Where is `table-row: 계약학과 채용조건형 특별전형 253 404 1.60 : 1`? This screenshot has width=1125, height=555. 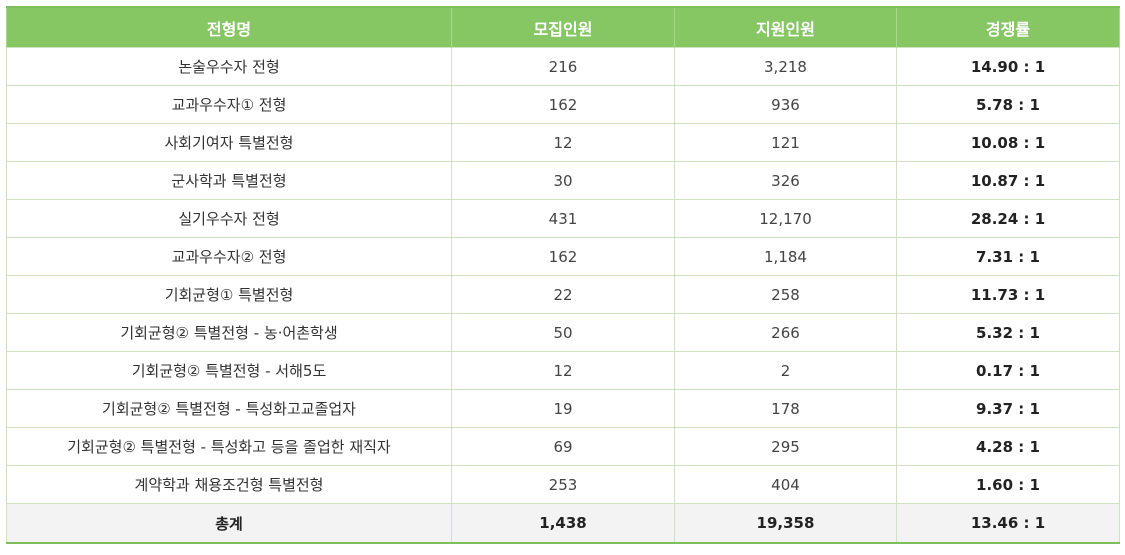
table-row: 계약학과 채용조건형 특별전형 253 404 1.60 : 1 is located at coordinates (563, 484).